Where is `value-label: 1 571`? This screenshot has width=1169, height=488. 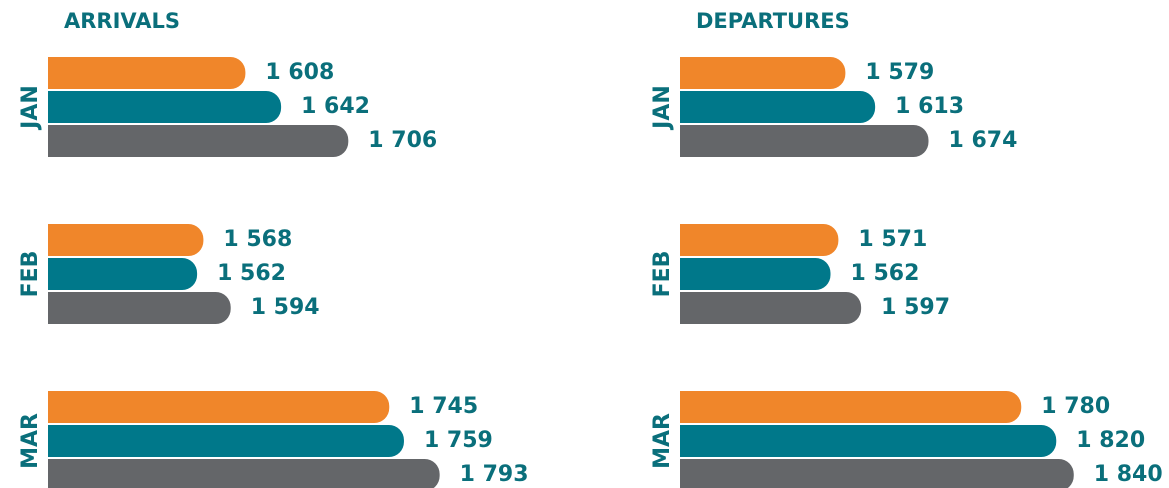
value-label: 1 571 is located at coordinates (892, 239).